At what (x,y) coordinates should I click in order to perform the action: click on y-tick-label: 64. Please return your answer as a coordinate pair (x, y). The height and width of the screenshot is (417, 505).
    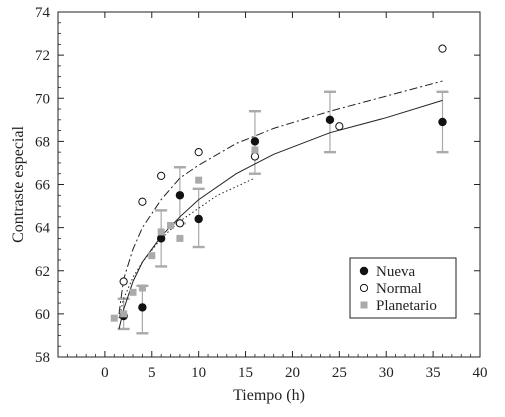
    Looking at the image, I should click on (43, 229).